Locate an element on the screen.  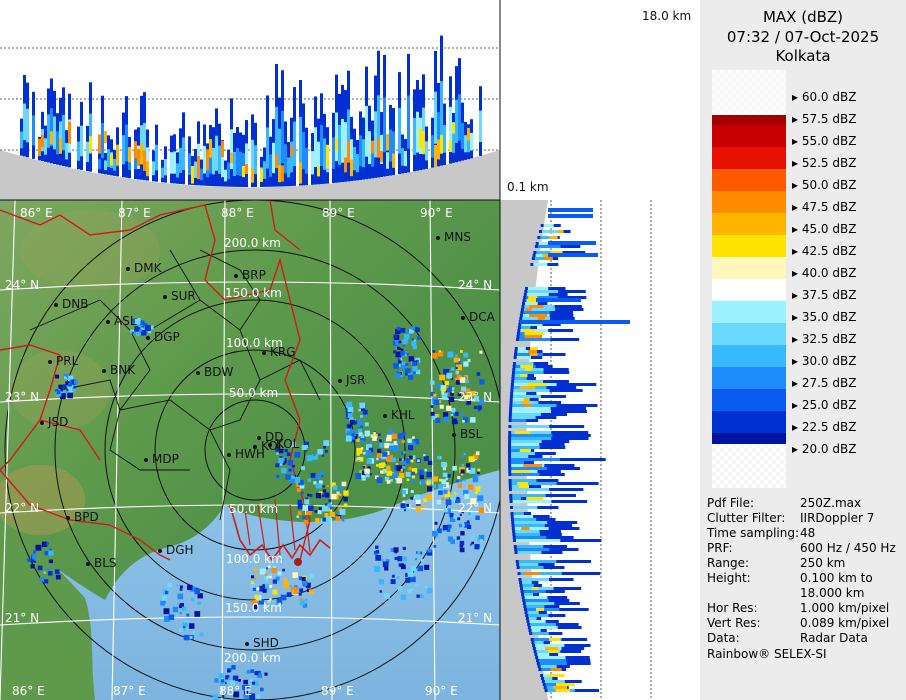
north-projection-echoes is located at coordinates (251, 111).